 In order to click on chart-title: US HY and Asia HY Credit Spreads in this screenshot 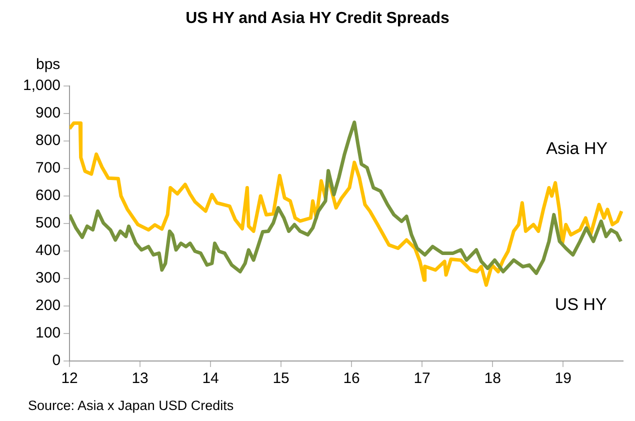, I will do `click(317, 19)`.